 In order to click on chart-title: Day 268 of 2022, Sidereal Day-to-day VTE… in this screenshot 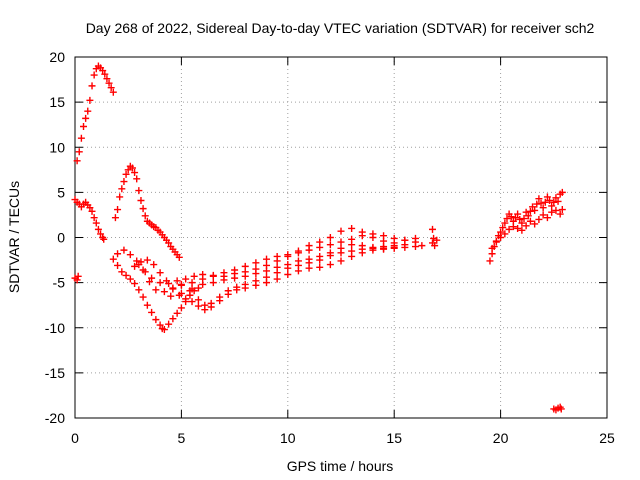, I will do `click(340, 28)`.